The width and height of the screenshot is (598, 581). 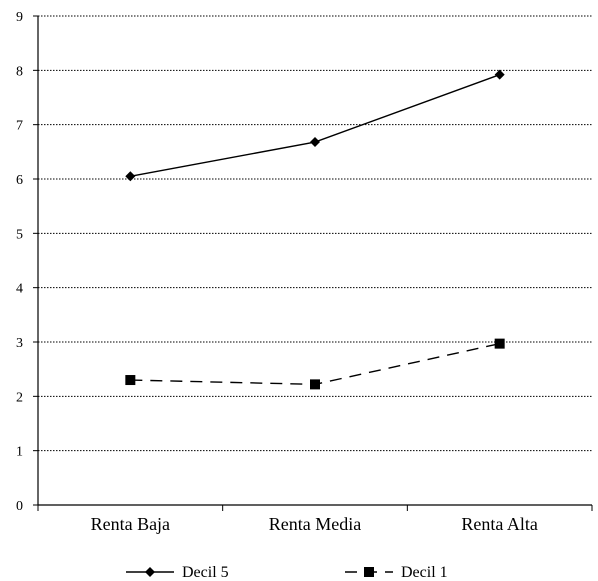 What do you see at coordinates (177, 572) in the screenshot?
I see `legend-item: Decil 5` at bounding box center [177, 572].